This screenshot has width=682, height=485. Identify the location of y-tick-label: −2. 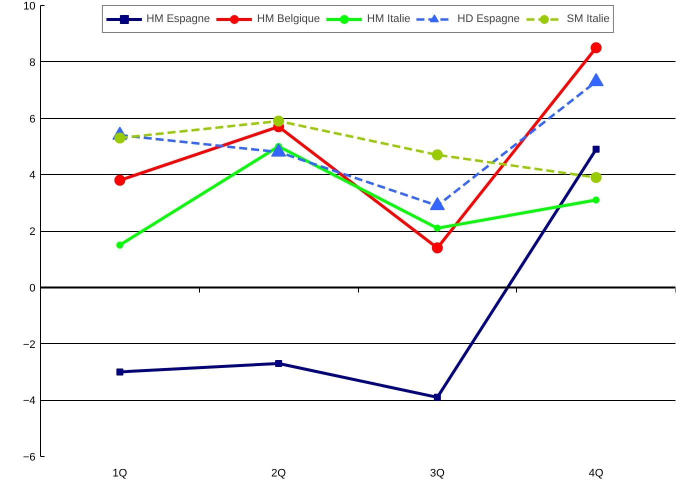
(29, 344).